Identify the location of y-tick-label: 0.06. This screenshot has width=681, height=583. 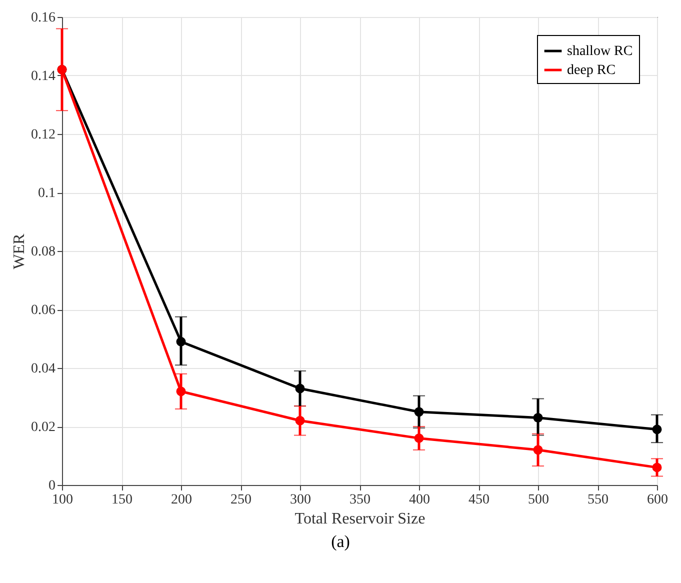
(43, 310).